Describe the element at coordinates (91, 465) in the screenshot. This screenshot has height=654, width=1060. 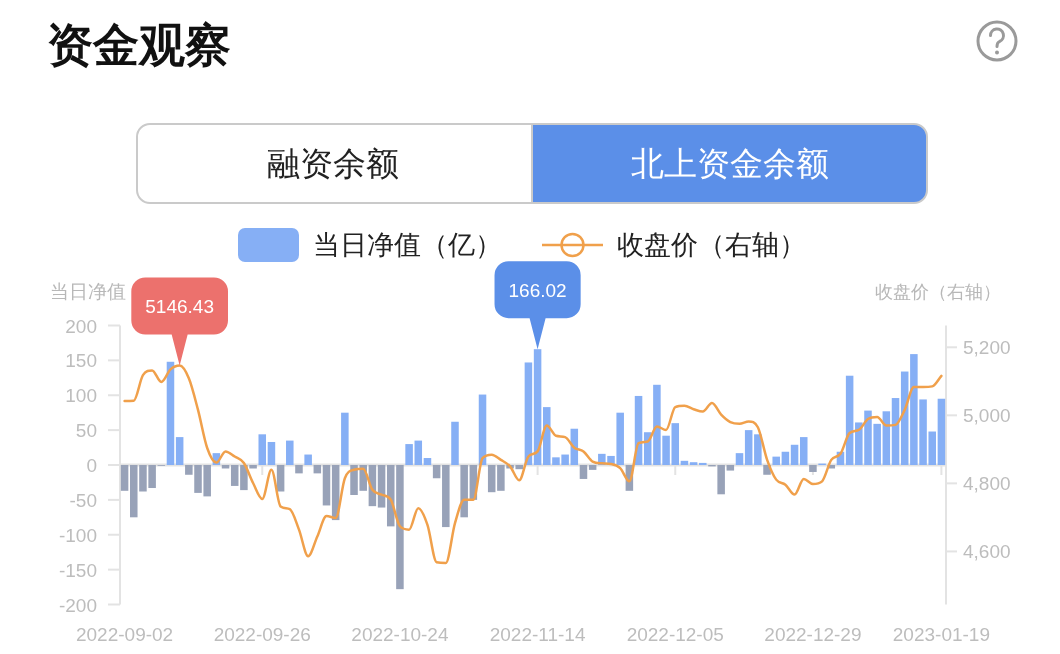
I see `y-tick-label: 0` at that location.